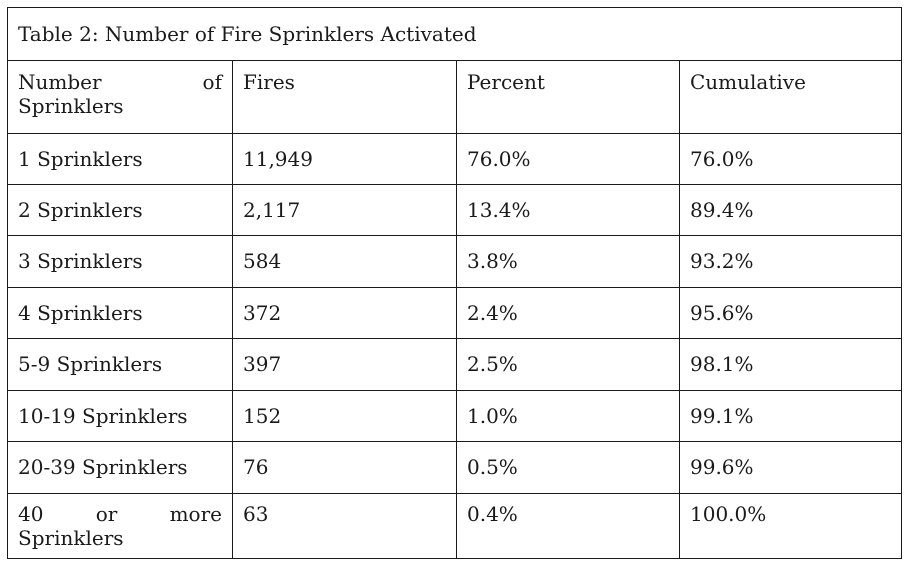  What do you see at coordinates (568, 526) in the screenshot?
I see `cell-percent: 0.4%` at bounding box center [568, 526].